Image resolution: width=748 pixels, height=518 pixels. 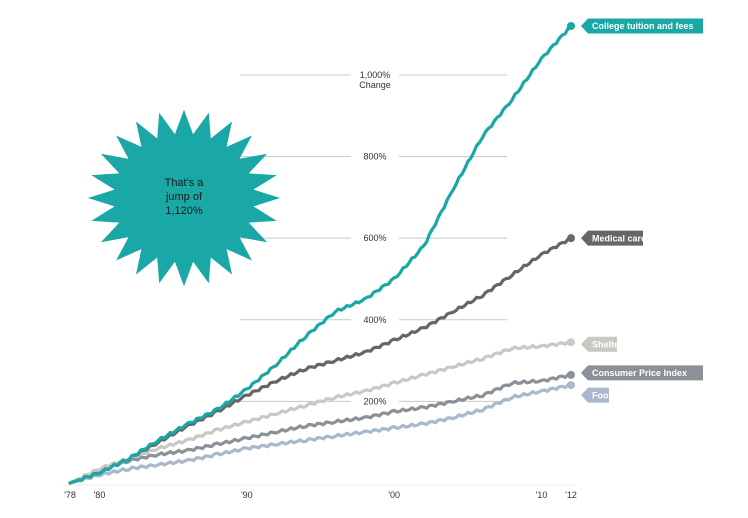 What do you see at coordinates (184, 211) in the screenshot?
I see `annotation-text-line: 1,120%` at bounding box center [184, 211].